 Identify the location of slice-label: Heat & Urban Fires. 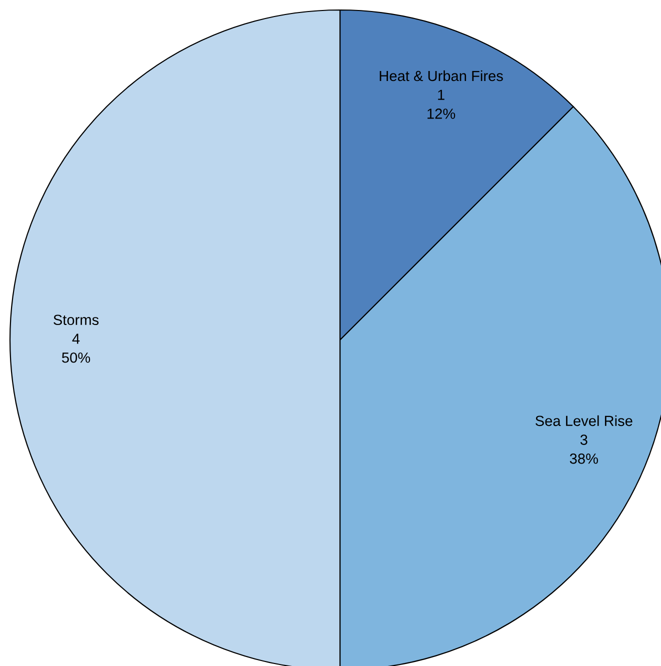
(441, 76).